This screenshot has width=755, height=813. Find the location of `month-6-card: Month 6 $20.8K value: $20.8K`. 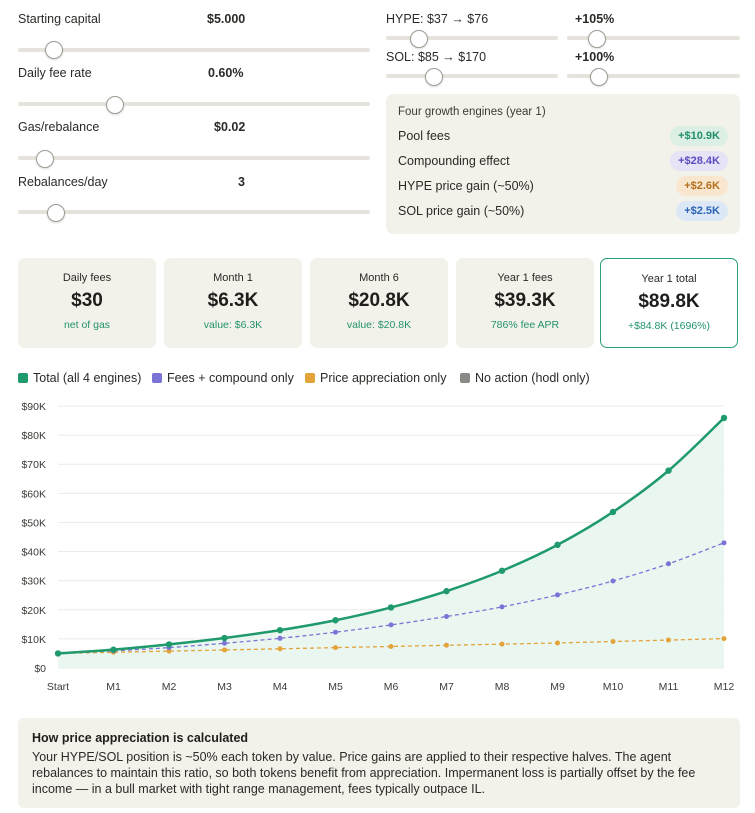

month-6-card: Month 6 $20.8K value: $20.8K is located at coordinates (379, 303).